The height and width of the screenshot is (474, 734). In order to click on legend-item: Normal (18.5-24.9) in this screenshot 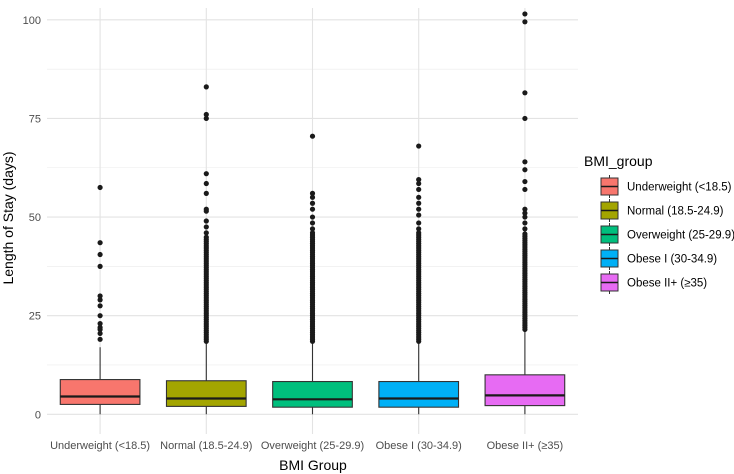, I will do `click(662, 210)`.